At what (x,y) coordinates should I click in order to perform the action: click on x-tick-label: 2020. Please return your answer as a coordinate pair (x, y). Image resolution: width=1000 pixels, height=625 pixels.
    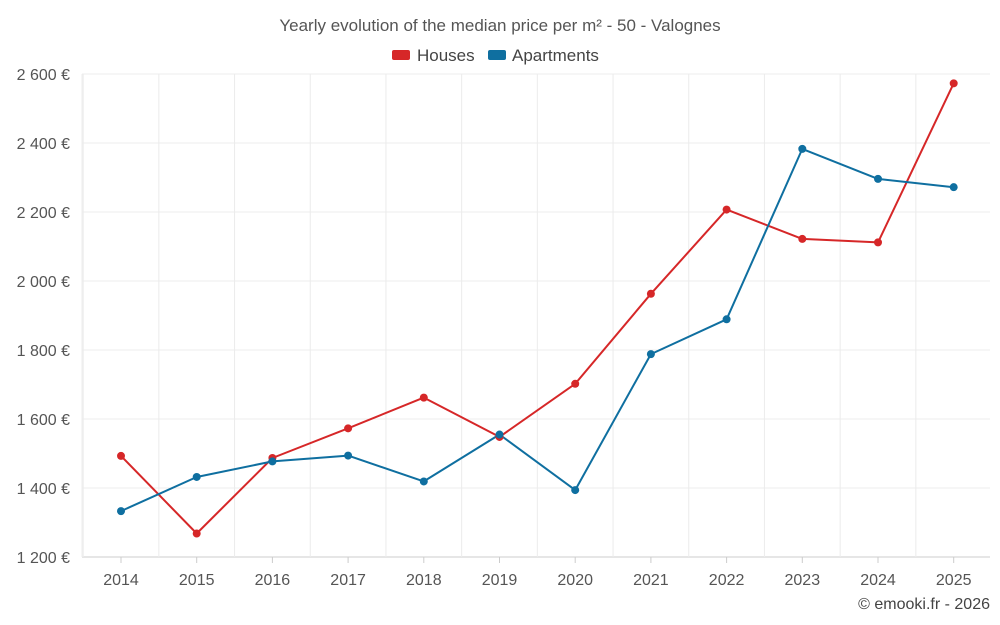
    Looking at the image, I should click on (575, 580).